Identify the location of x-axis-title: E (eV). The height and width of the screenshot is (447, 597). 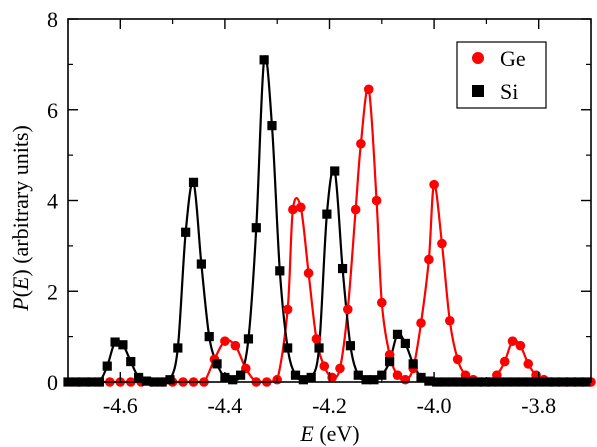
(329, 433).